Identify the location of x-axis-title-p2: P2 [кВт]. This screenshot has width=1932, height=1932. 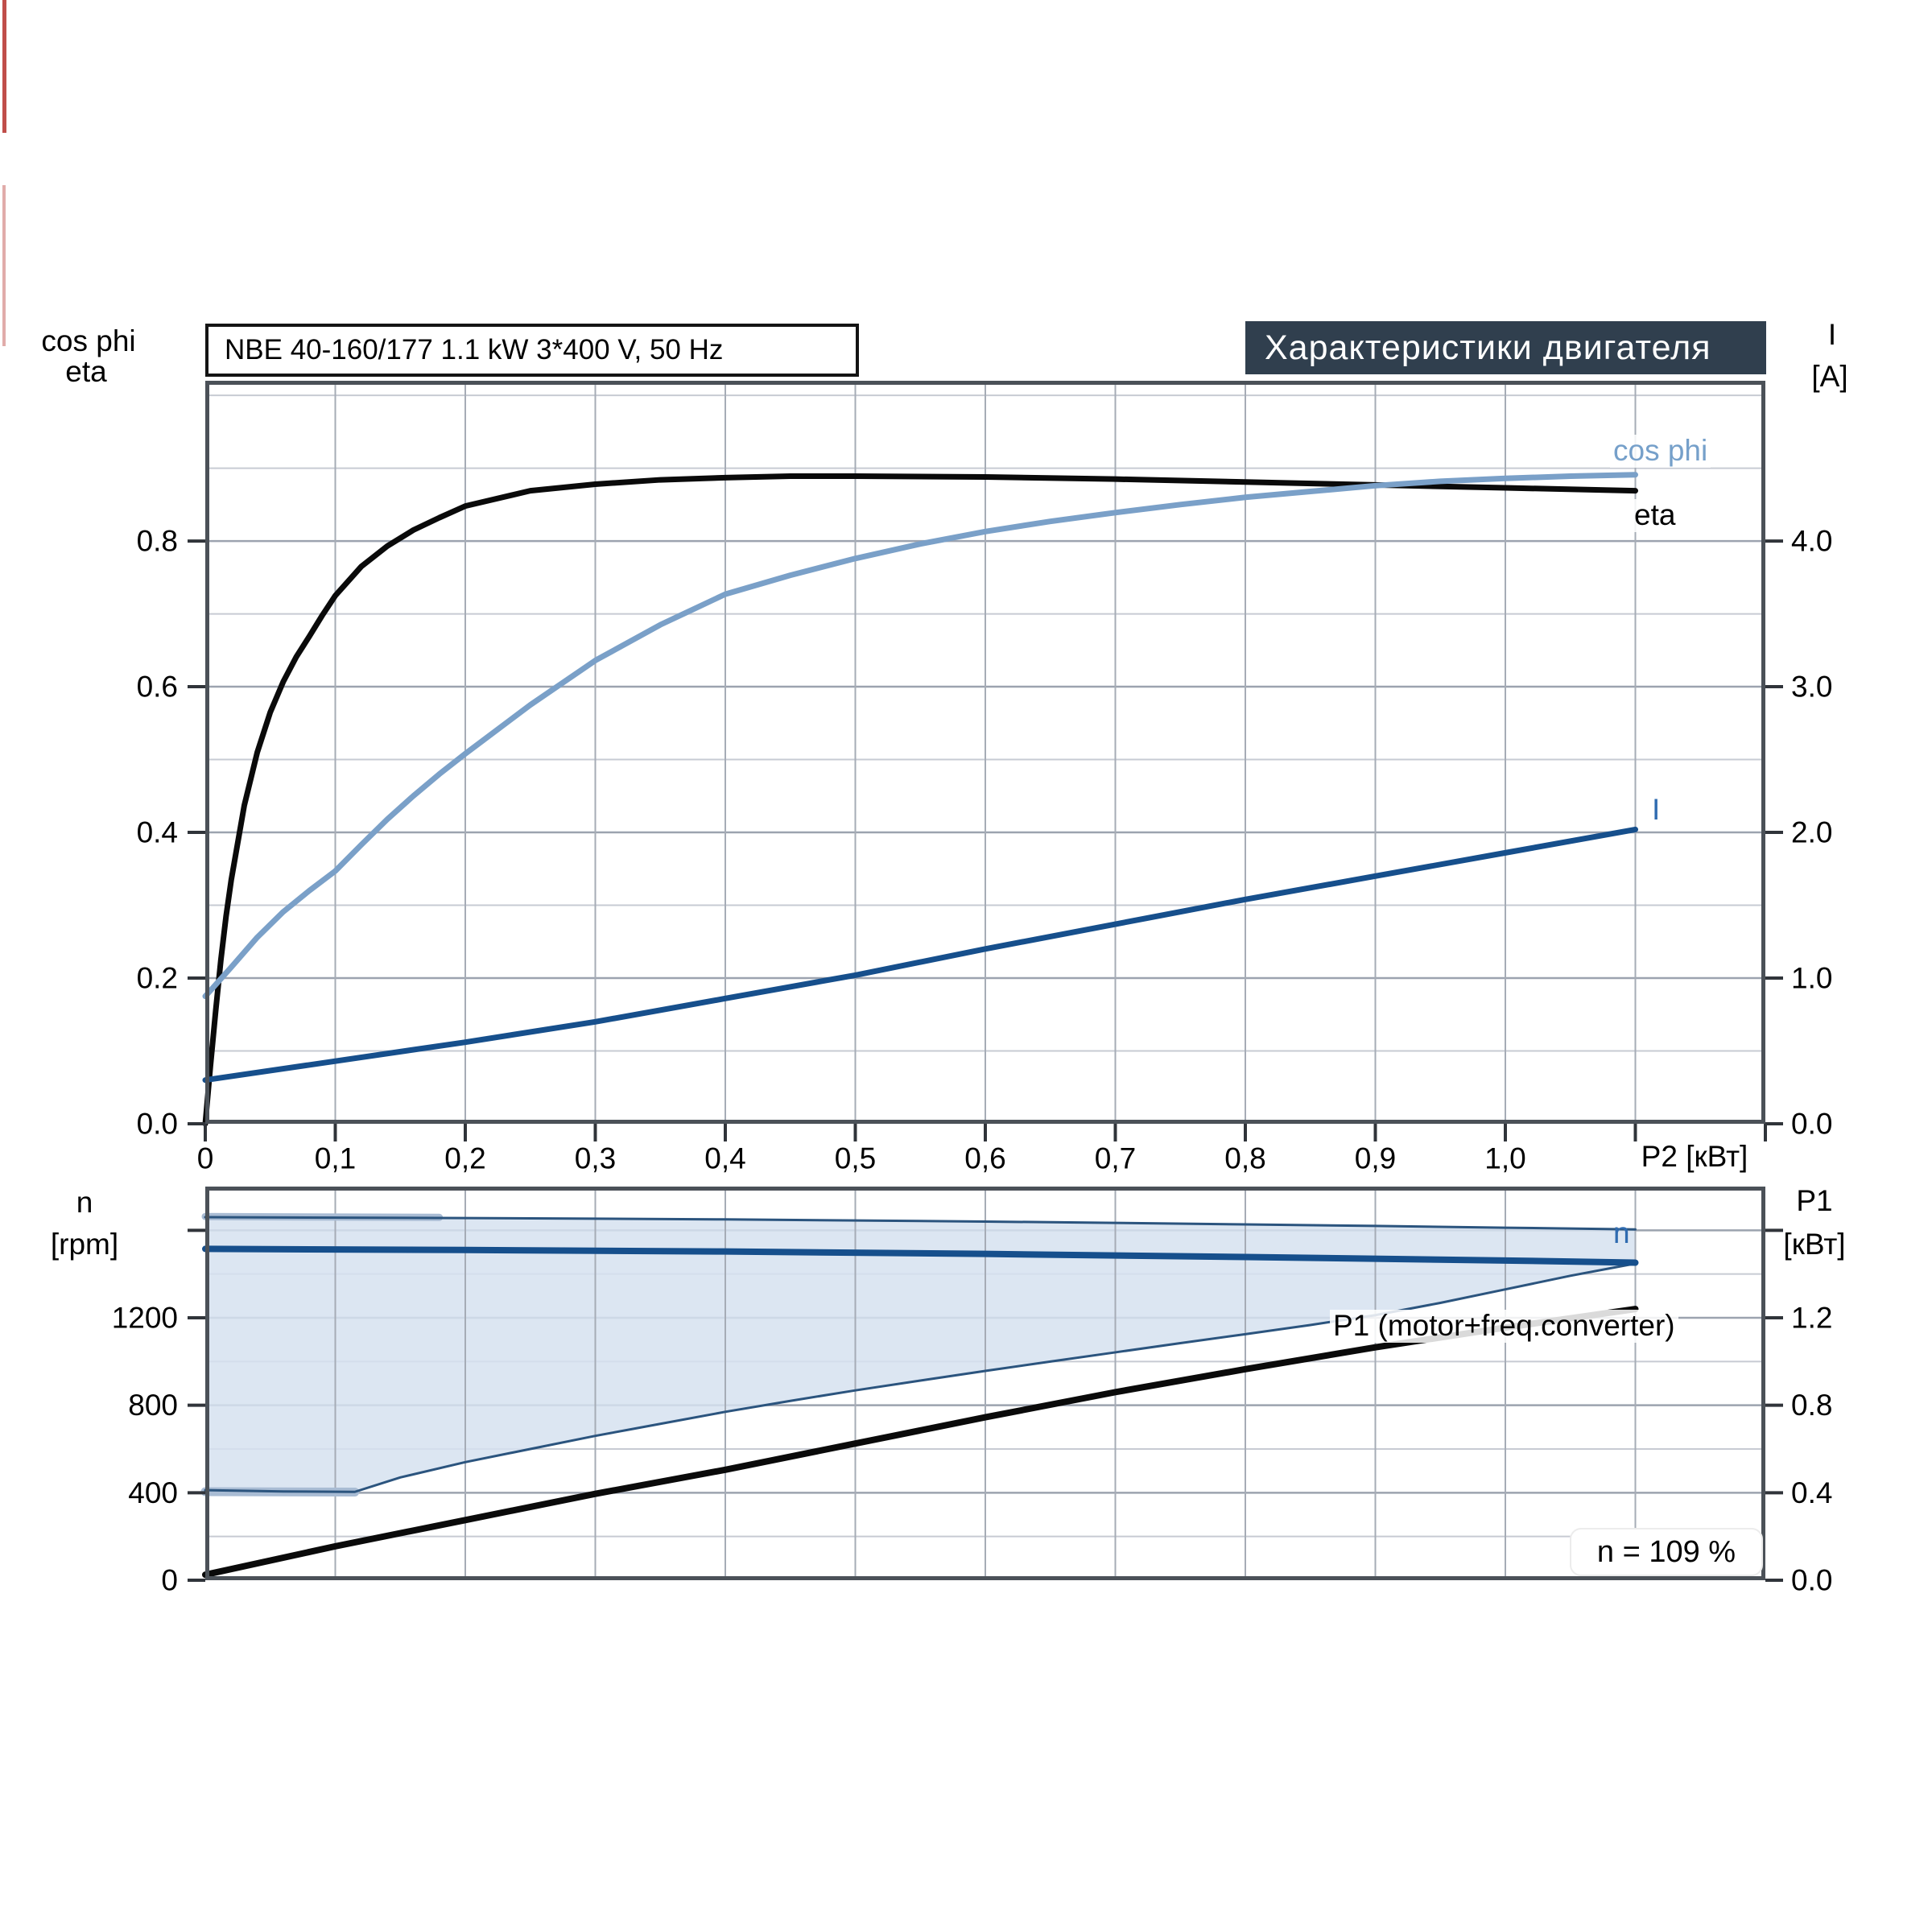
(1694, 1156).